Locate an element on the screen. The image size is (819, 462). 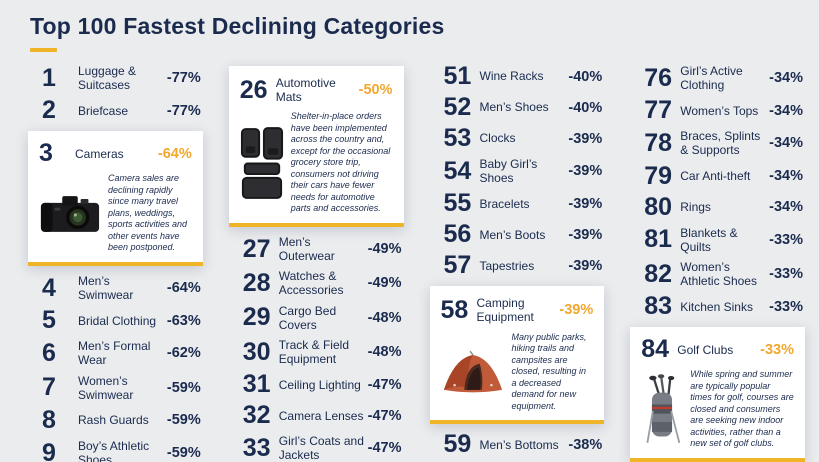
category-label: Men’s Formal Wear is located at coordinates (114, 353).